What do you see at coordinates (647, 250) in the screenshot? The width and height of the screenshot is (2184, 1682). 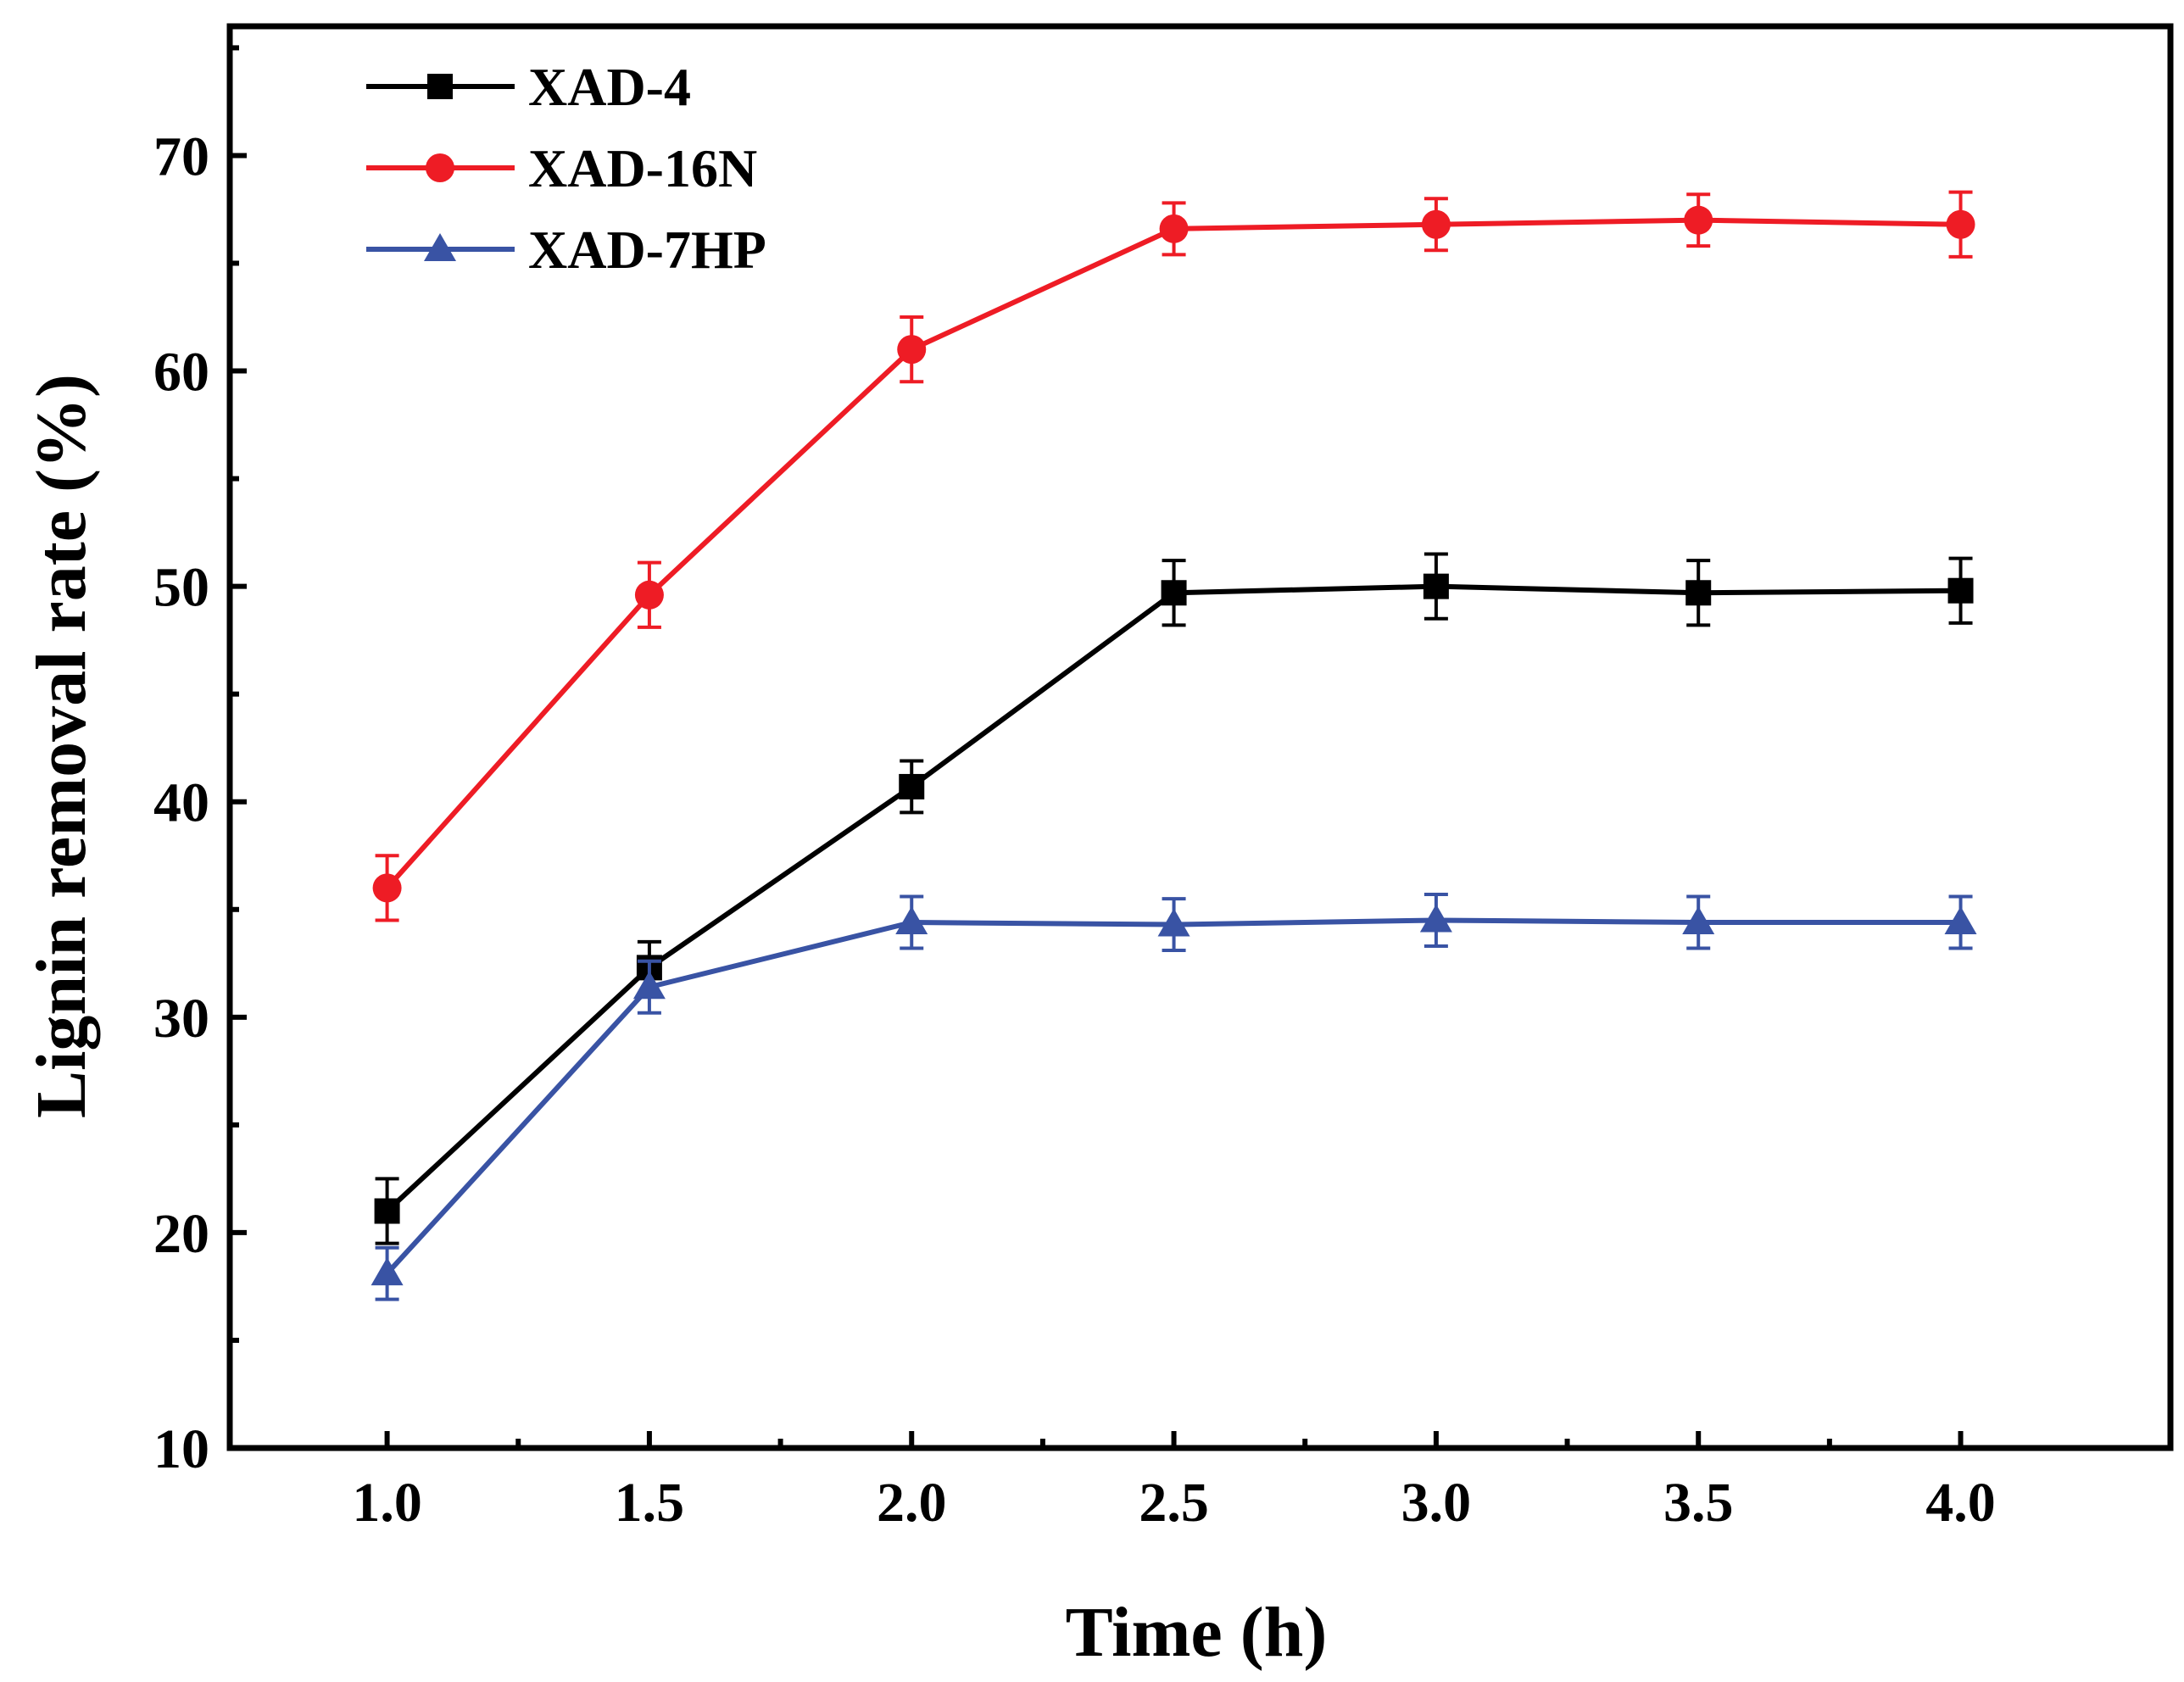 I see `legend-label: XAD-7HP` at bounding box center [647, 250].